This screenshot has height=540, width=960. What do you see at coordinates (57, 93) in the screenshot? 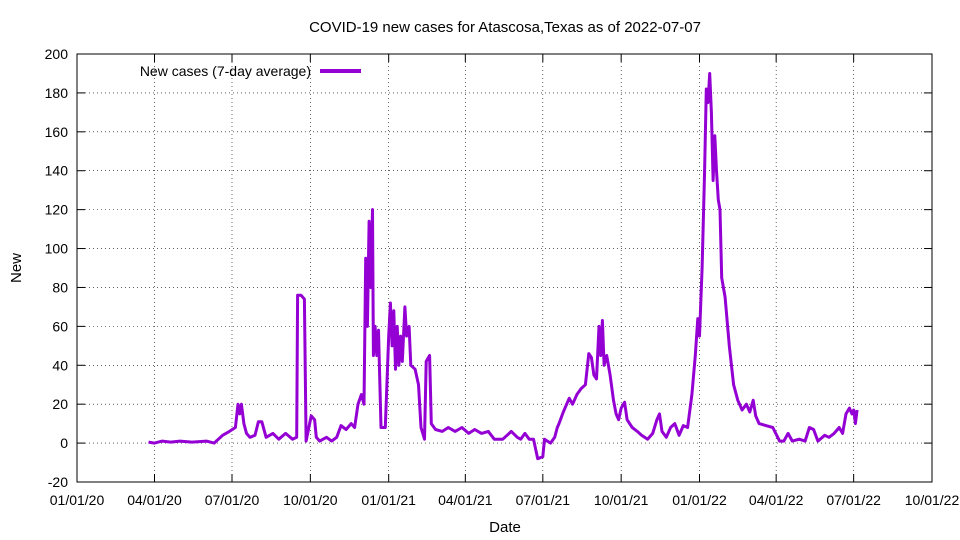
I see `y-tick-label: 180` at bounding box center [57, 93].